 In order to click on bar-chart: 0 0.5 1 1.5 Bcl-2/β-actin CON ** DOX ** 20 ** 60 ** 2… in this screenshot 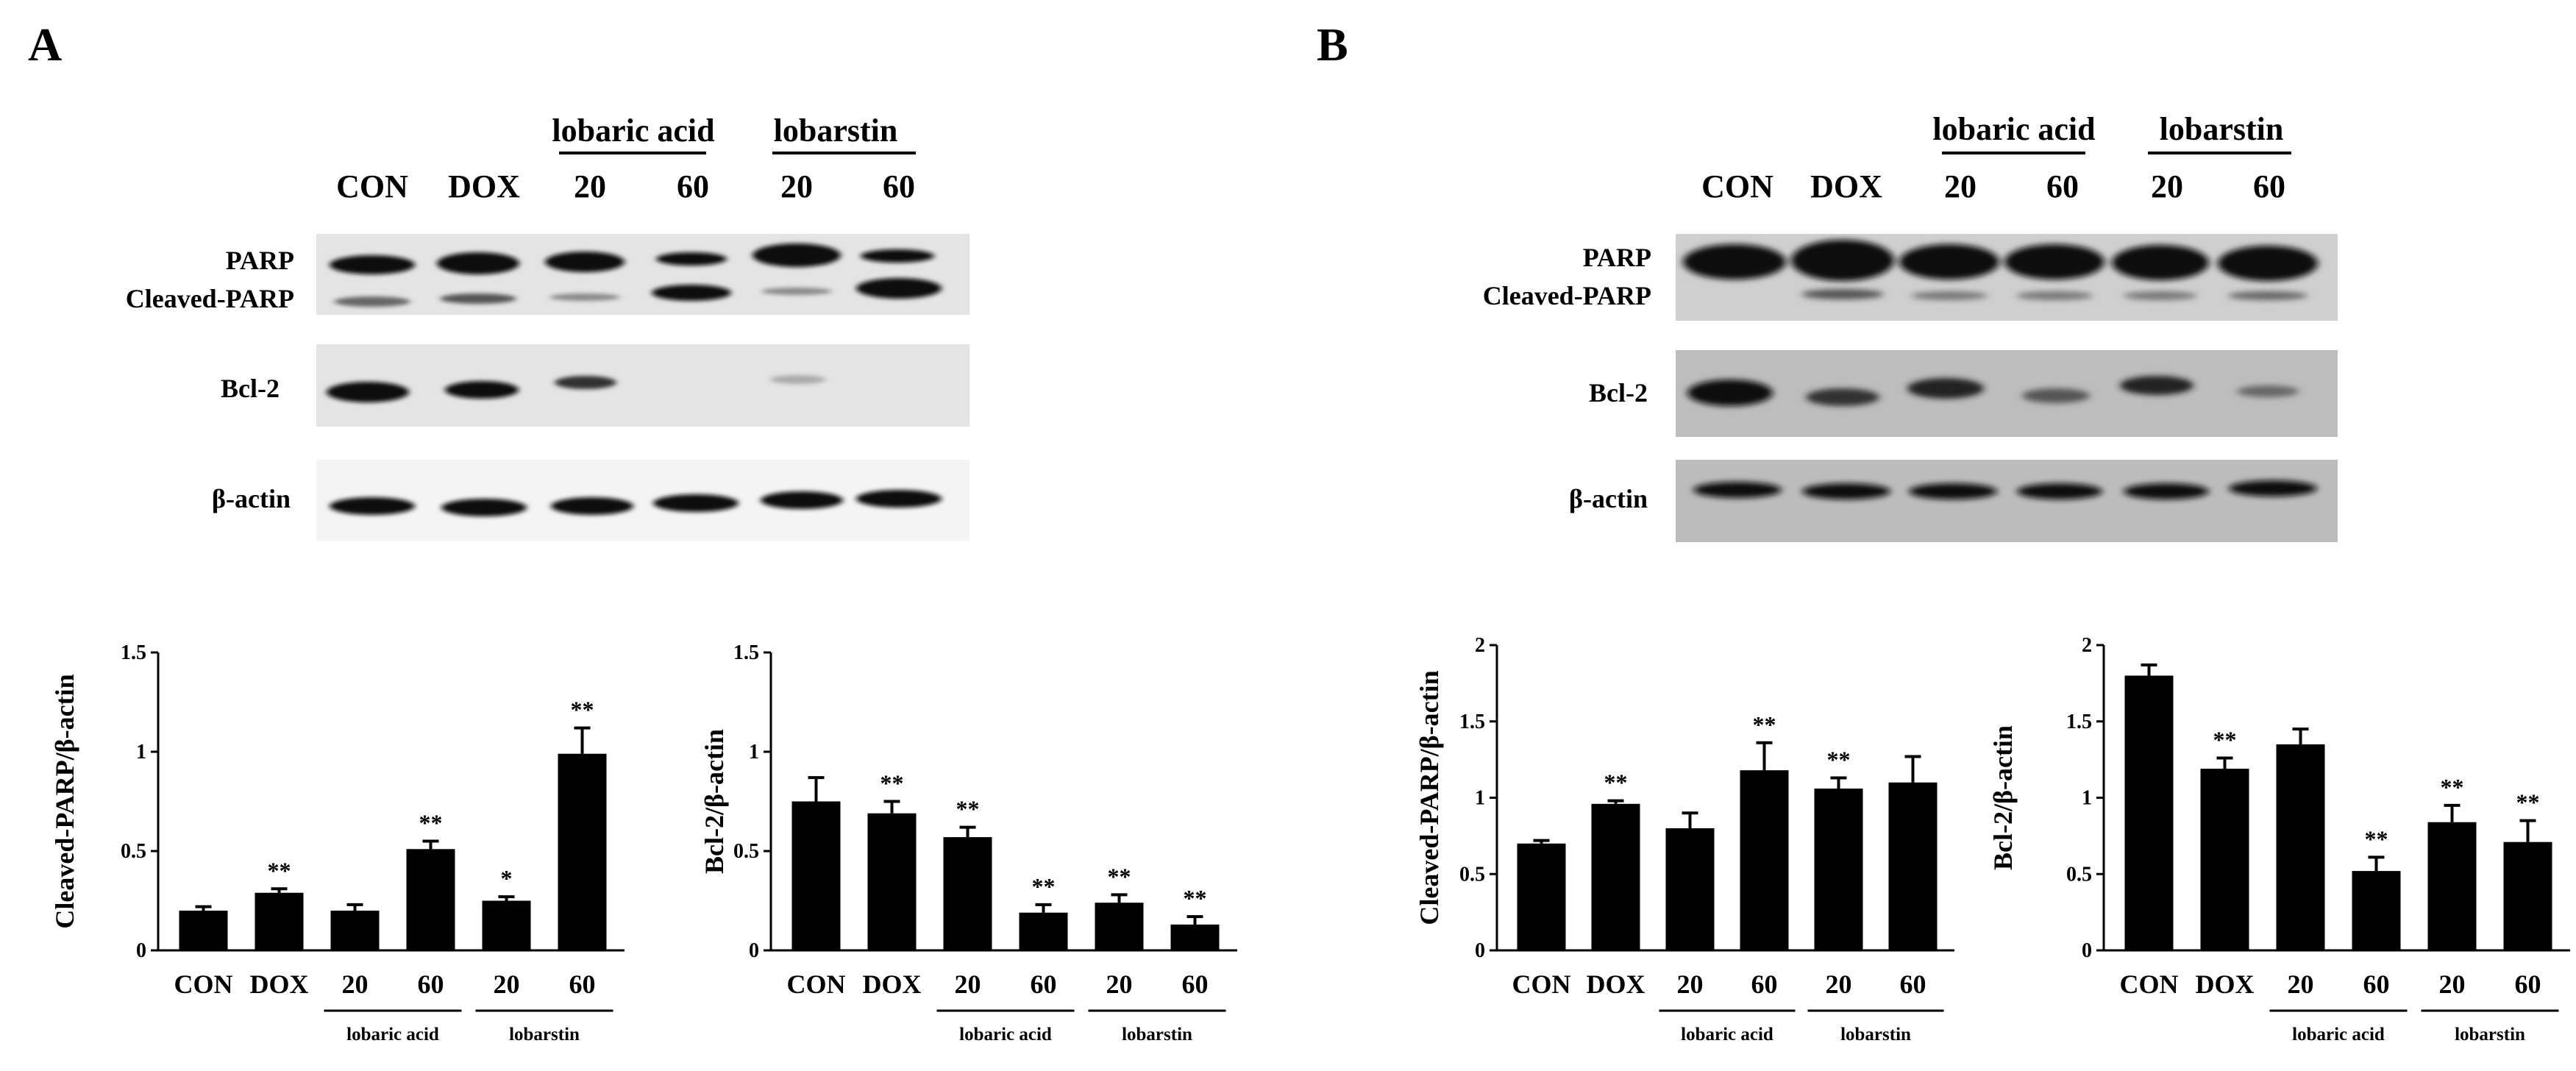, I will do `click(968, 843)`.